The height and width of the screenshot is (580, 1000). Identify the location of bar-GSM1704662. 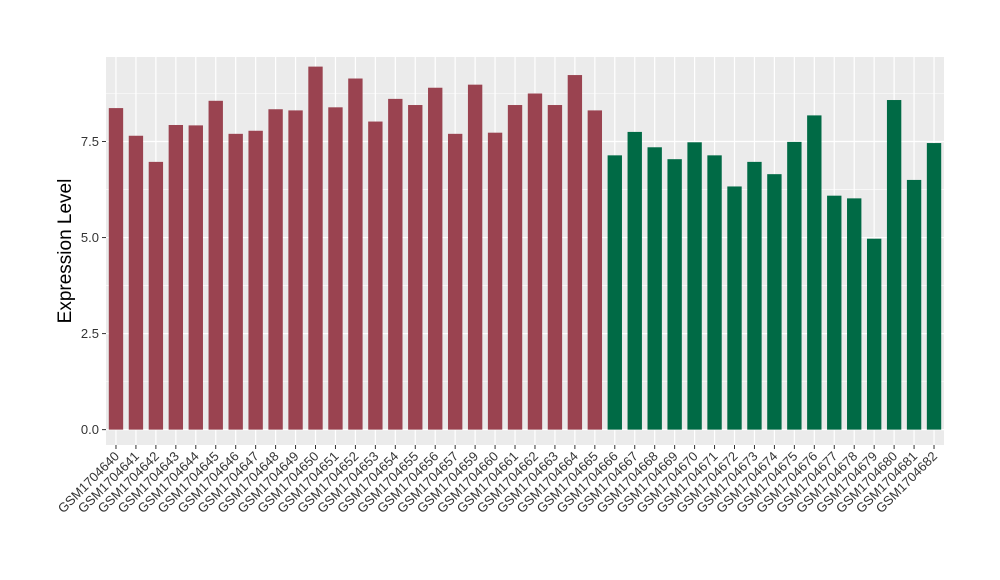
(535, 261).